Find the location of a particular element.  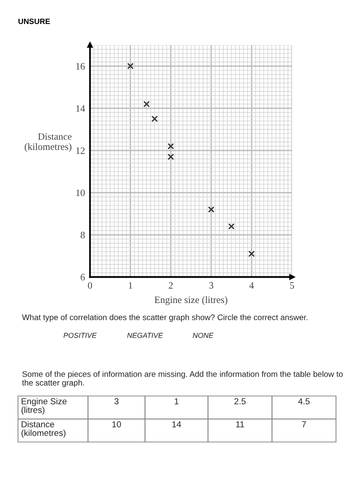

y-tick-label: 16 is located at coordinates (80, 66).